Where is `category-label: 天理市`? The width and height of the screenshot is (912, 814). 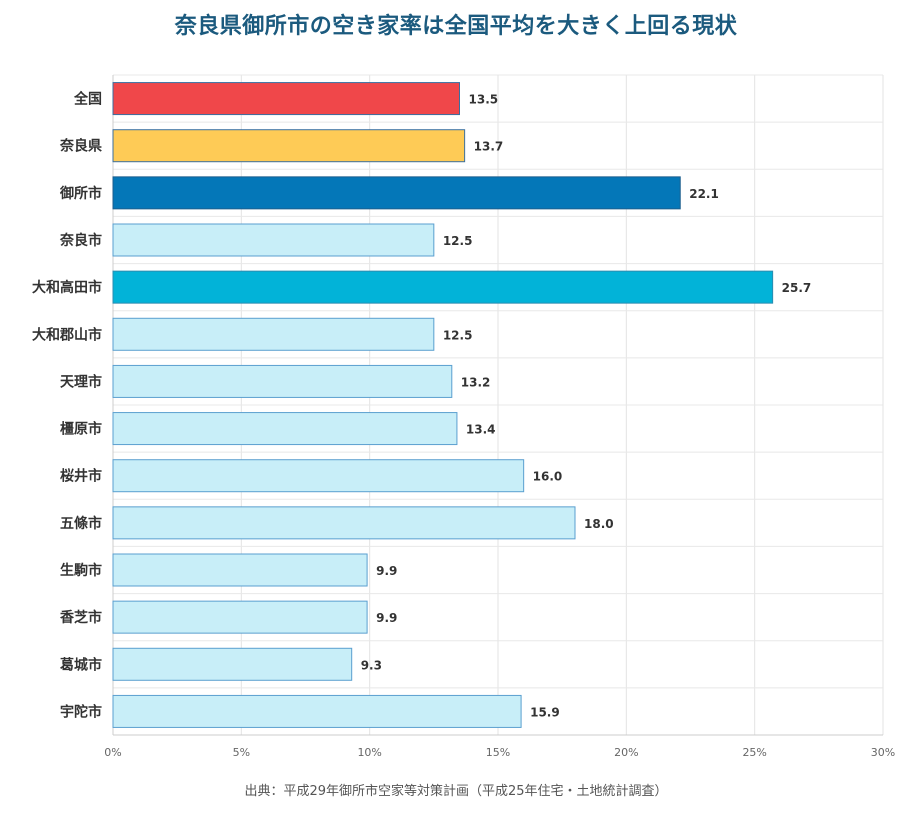 category-label: 天理市 is located at coordinates (81, 381).